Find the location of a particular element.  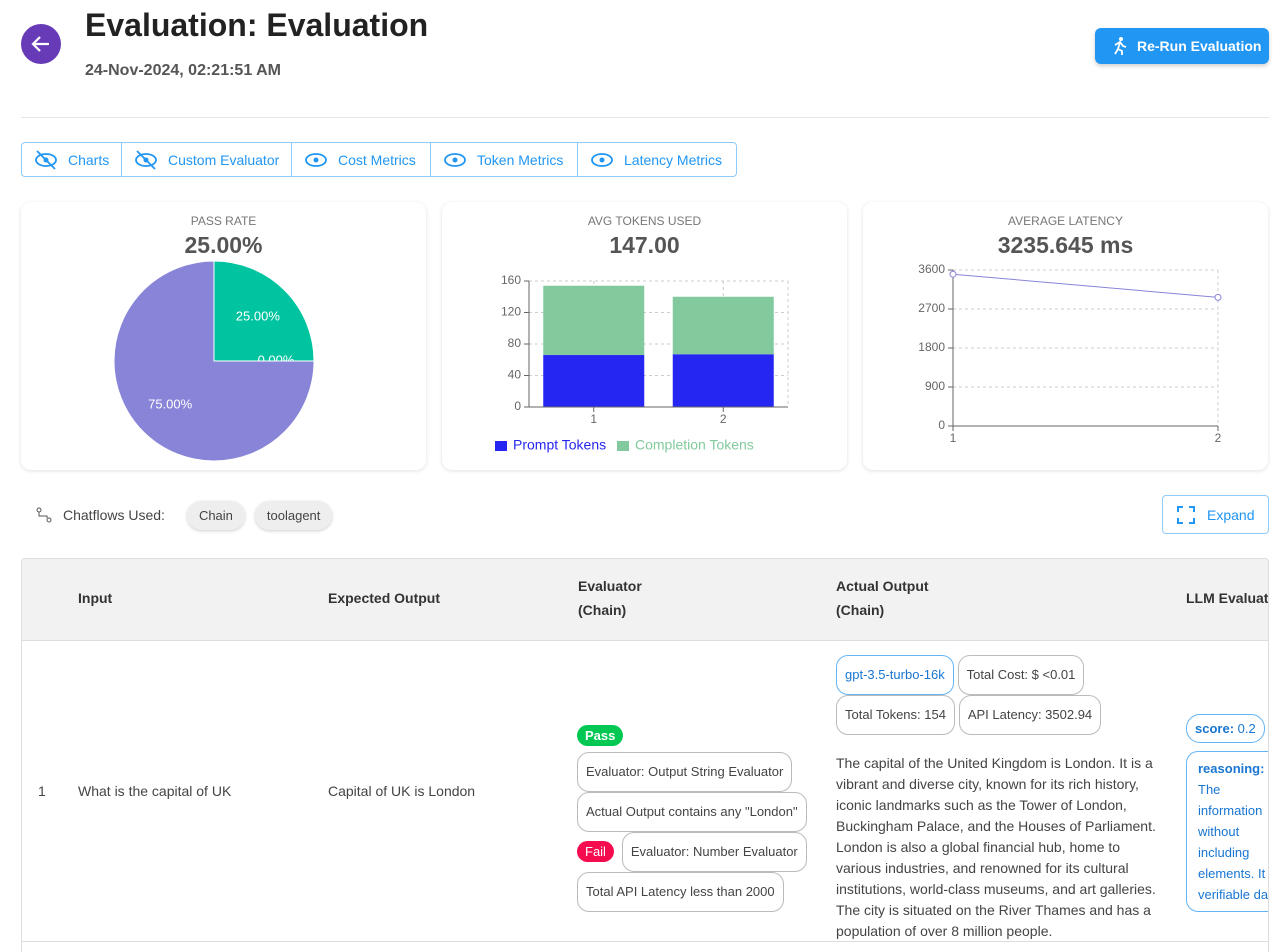

back-icon is located at coordinates (40, 44).